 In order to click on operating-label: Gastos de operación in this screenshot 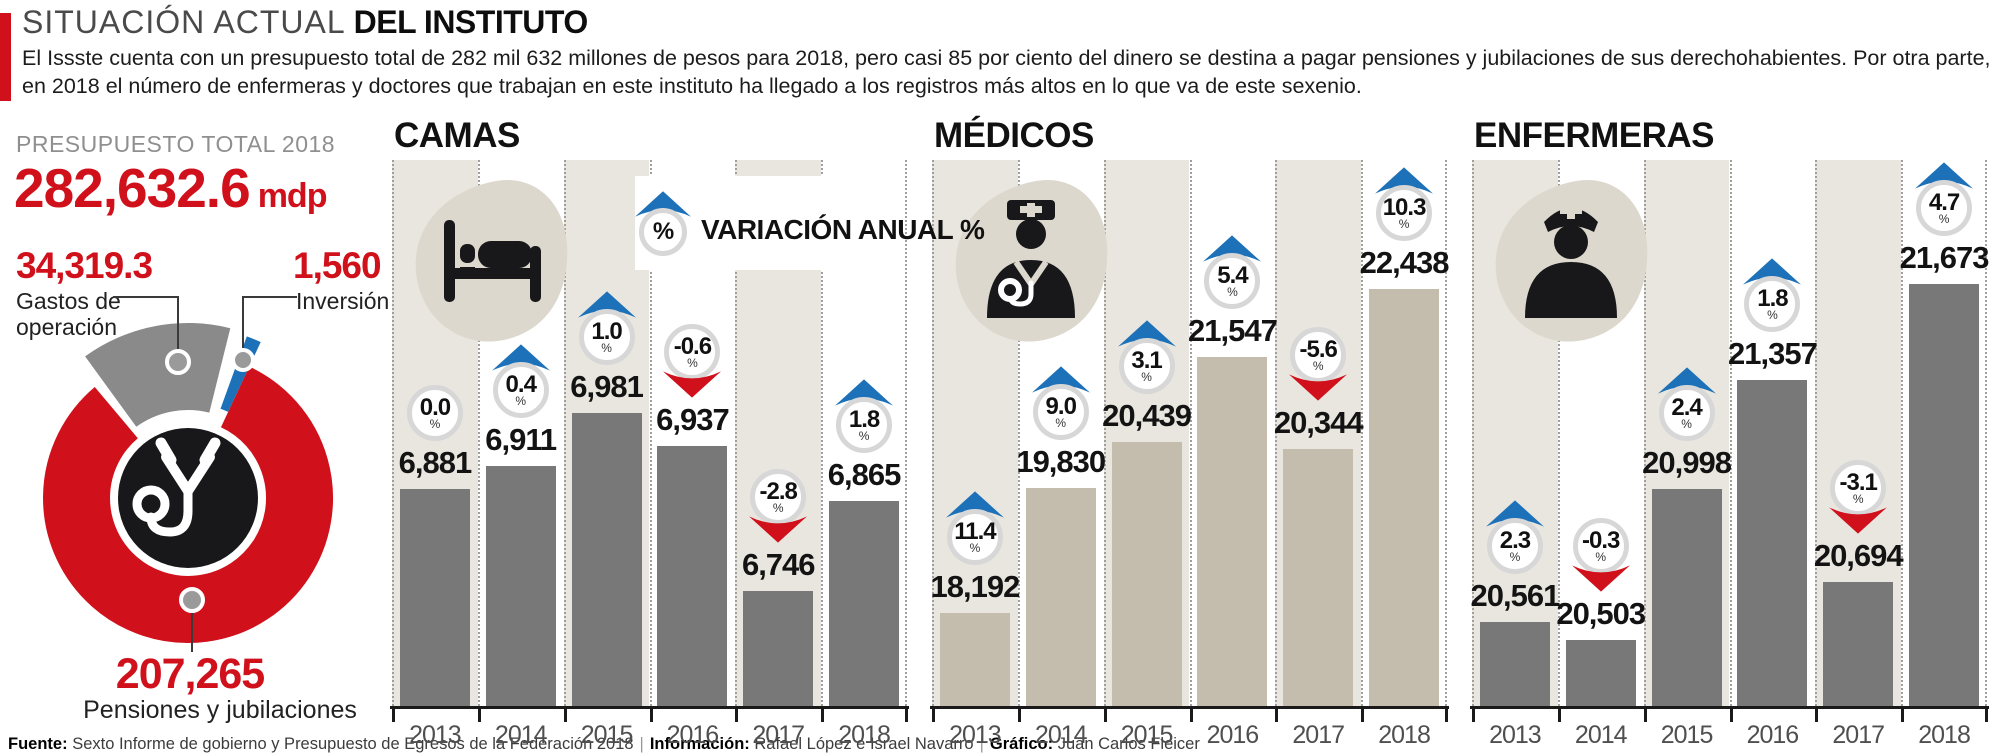, I will do `click(68, 314)`.